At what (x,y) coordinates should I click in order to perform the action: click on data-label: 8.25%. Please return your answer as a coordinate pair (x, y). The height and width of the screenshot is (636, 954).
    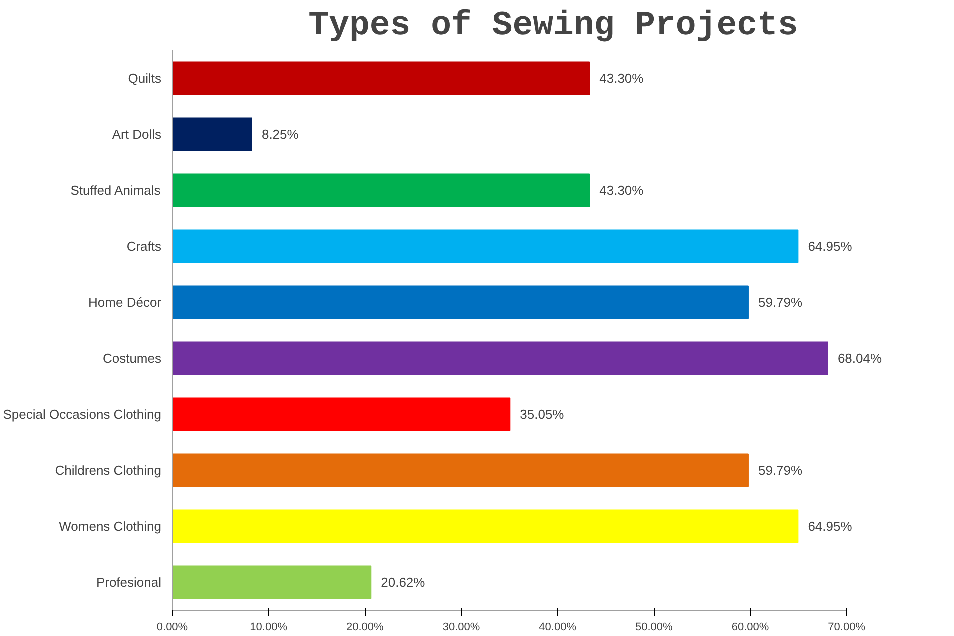
    Looking at the image, I should click on (281, 134).